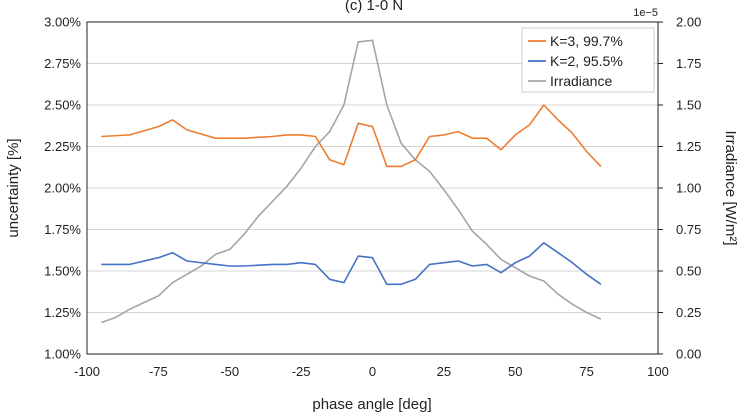 This screenshot has height=419, width=738. I want to click on y-tick-label: 2.50%, so click(62, 105).